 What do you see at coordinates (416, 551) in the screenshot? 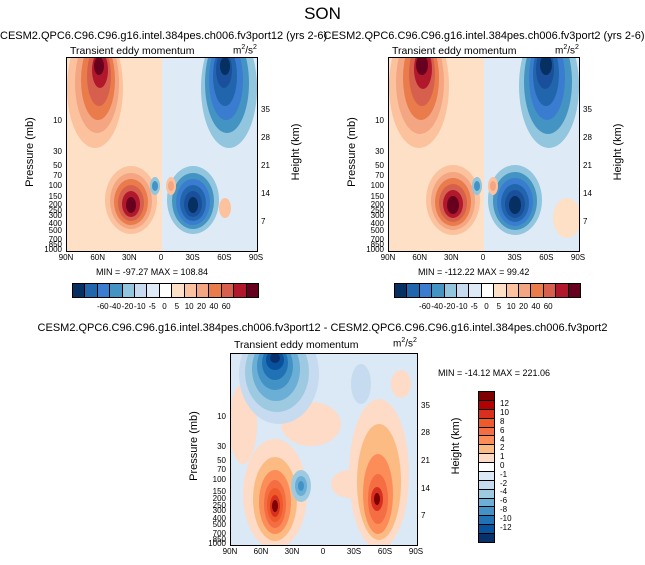
I see `p3-lat-tick-90S: 90S` at bounding box center [416, 551].